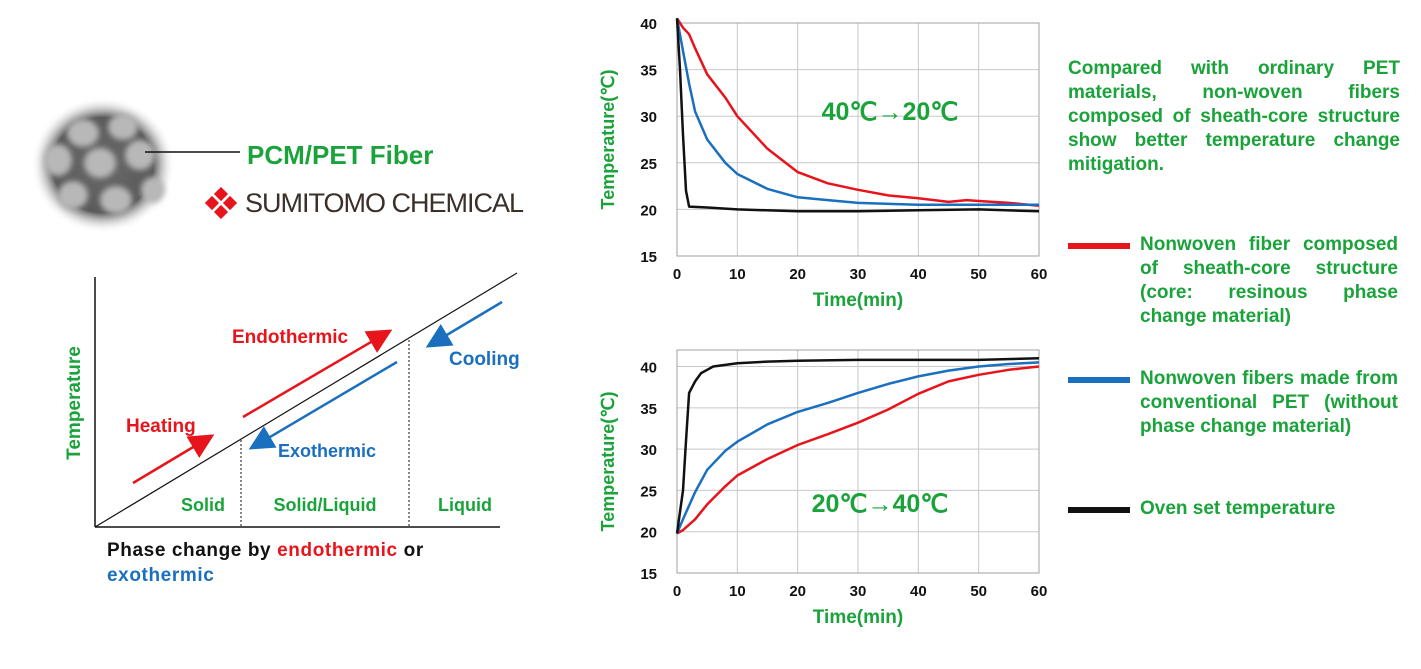 This screenshot has width=1421, height=669. I want to click on legend-swatch-black, so click(1099, 510).